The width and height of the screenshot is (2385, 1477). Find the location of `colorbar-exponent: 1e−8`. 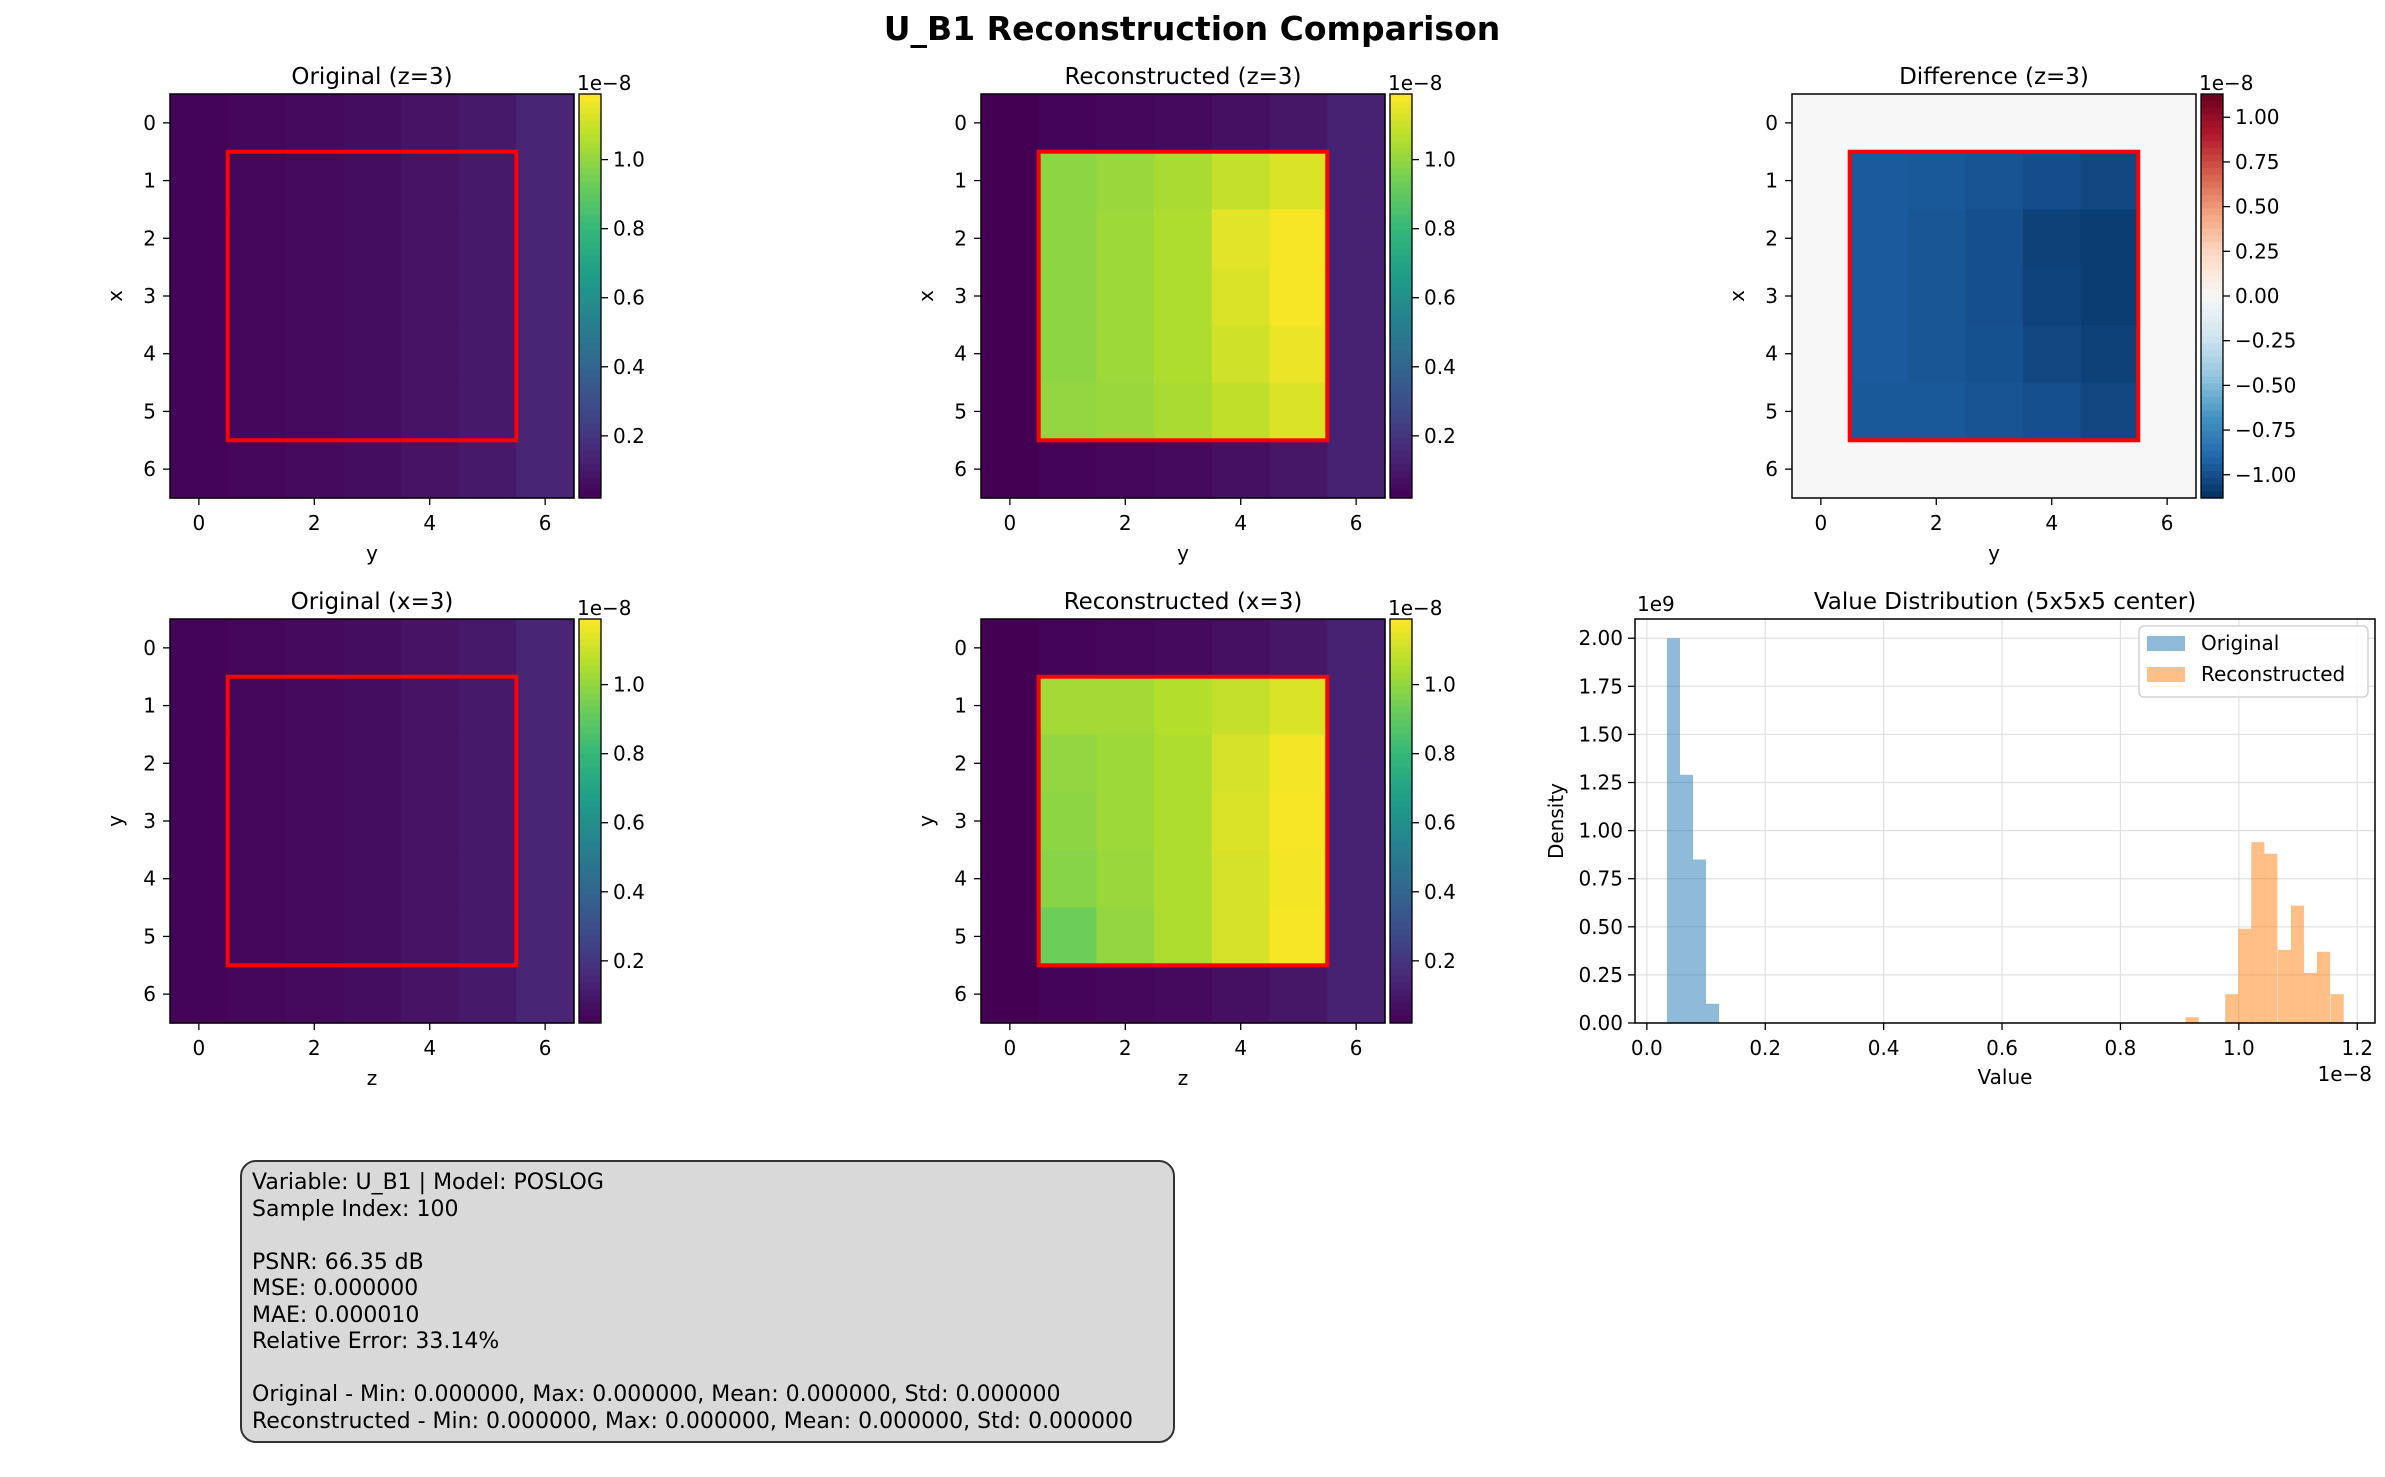

colorbar-exponent: 1e−8 is located at coordinates (1415, 608).